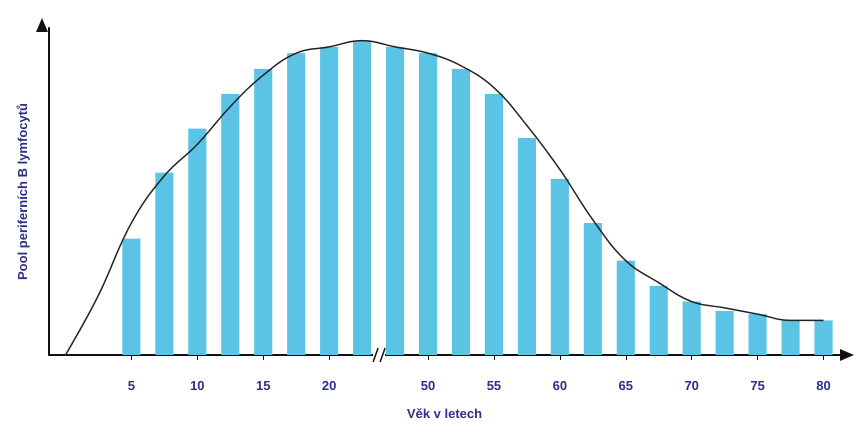  Describe the element at coordinates (560, 385) in the screenshot. I see `x-tick-label: 60` at that location.